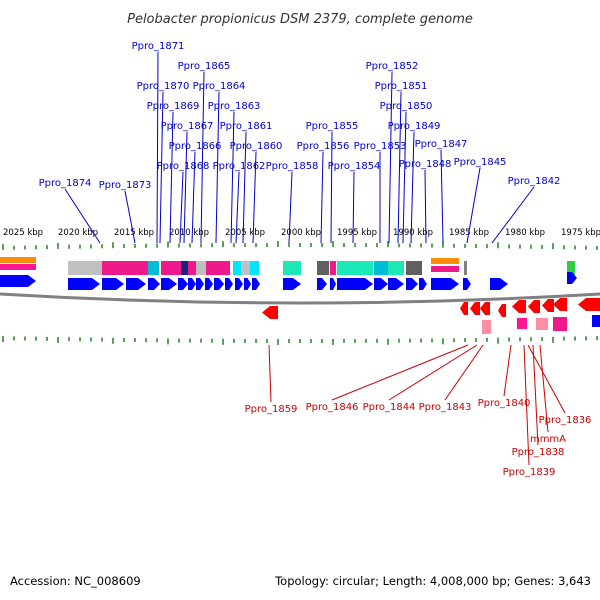 The height and width of the screenshot is (600, 600). Describe the element at coordinates (525, 233) in the screenshot. I see `scale-label: 1980 kbp` at that location.